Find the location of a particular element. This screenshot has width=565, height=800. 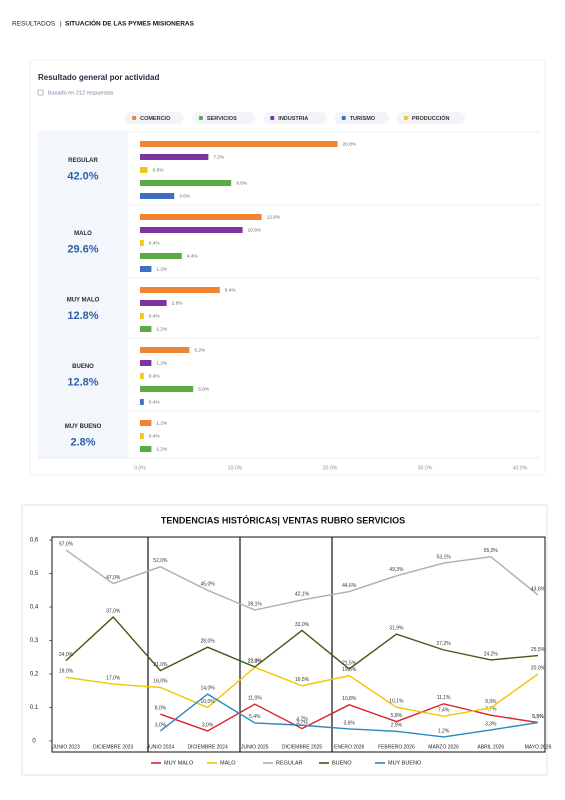

y-tick-label: 0,2 is located at coordinates (34, 675).